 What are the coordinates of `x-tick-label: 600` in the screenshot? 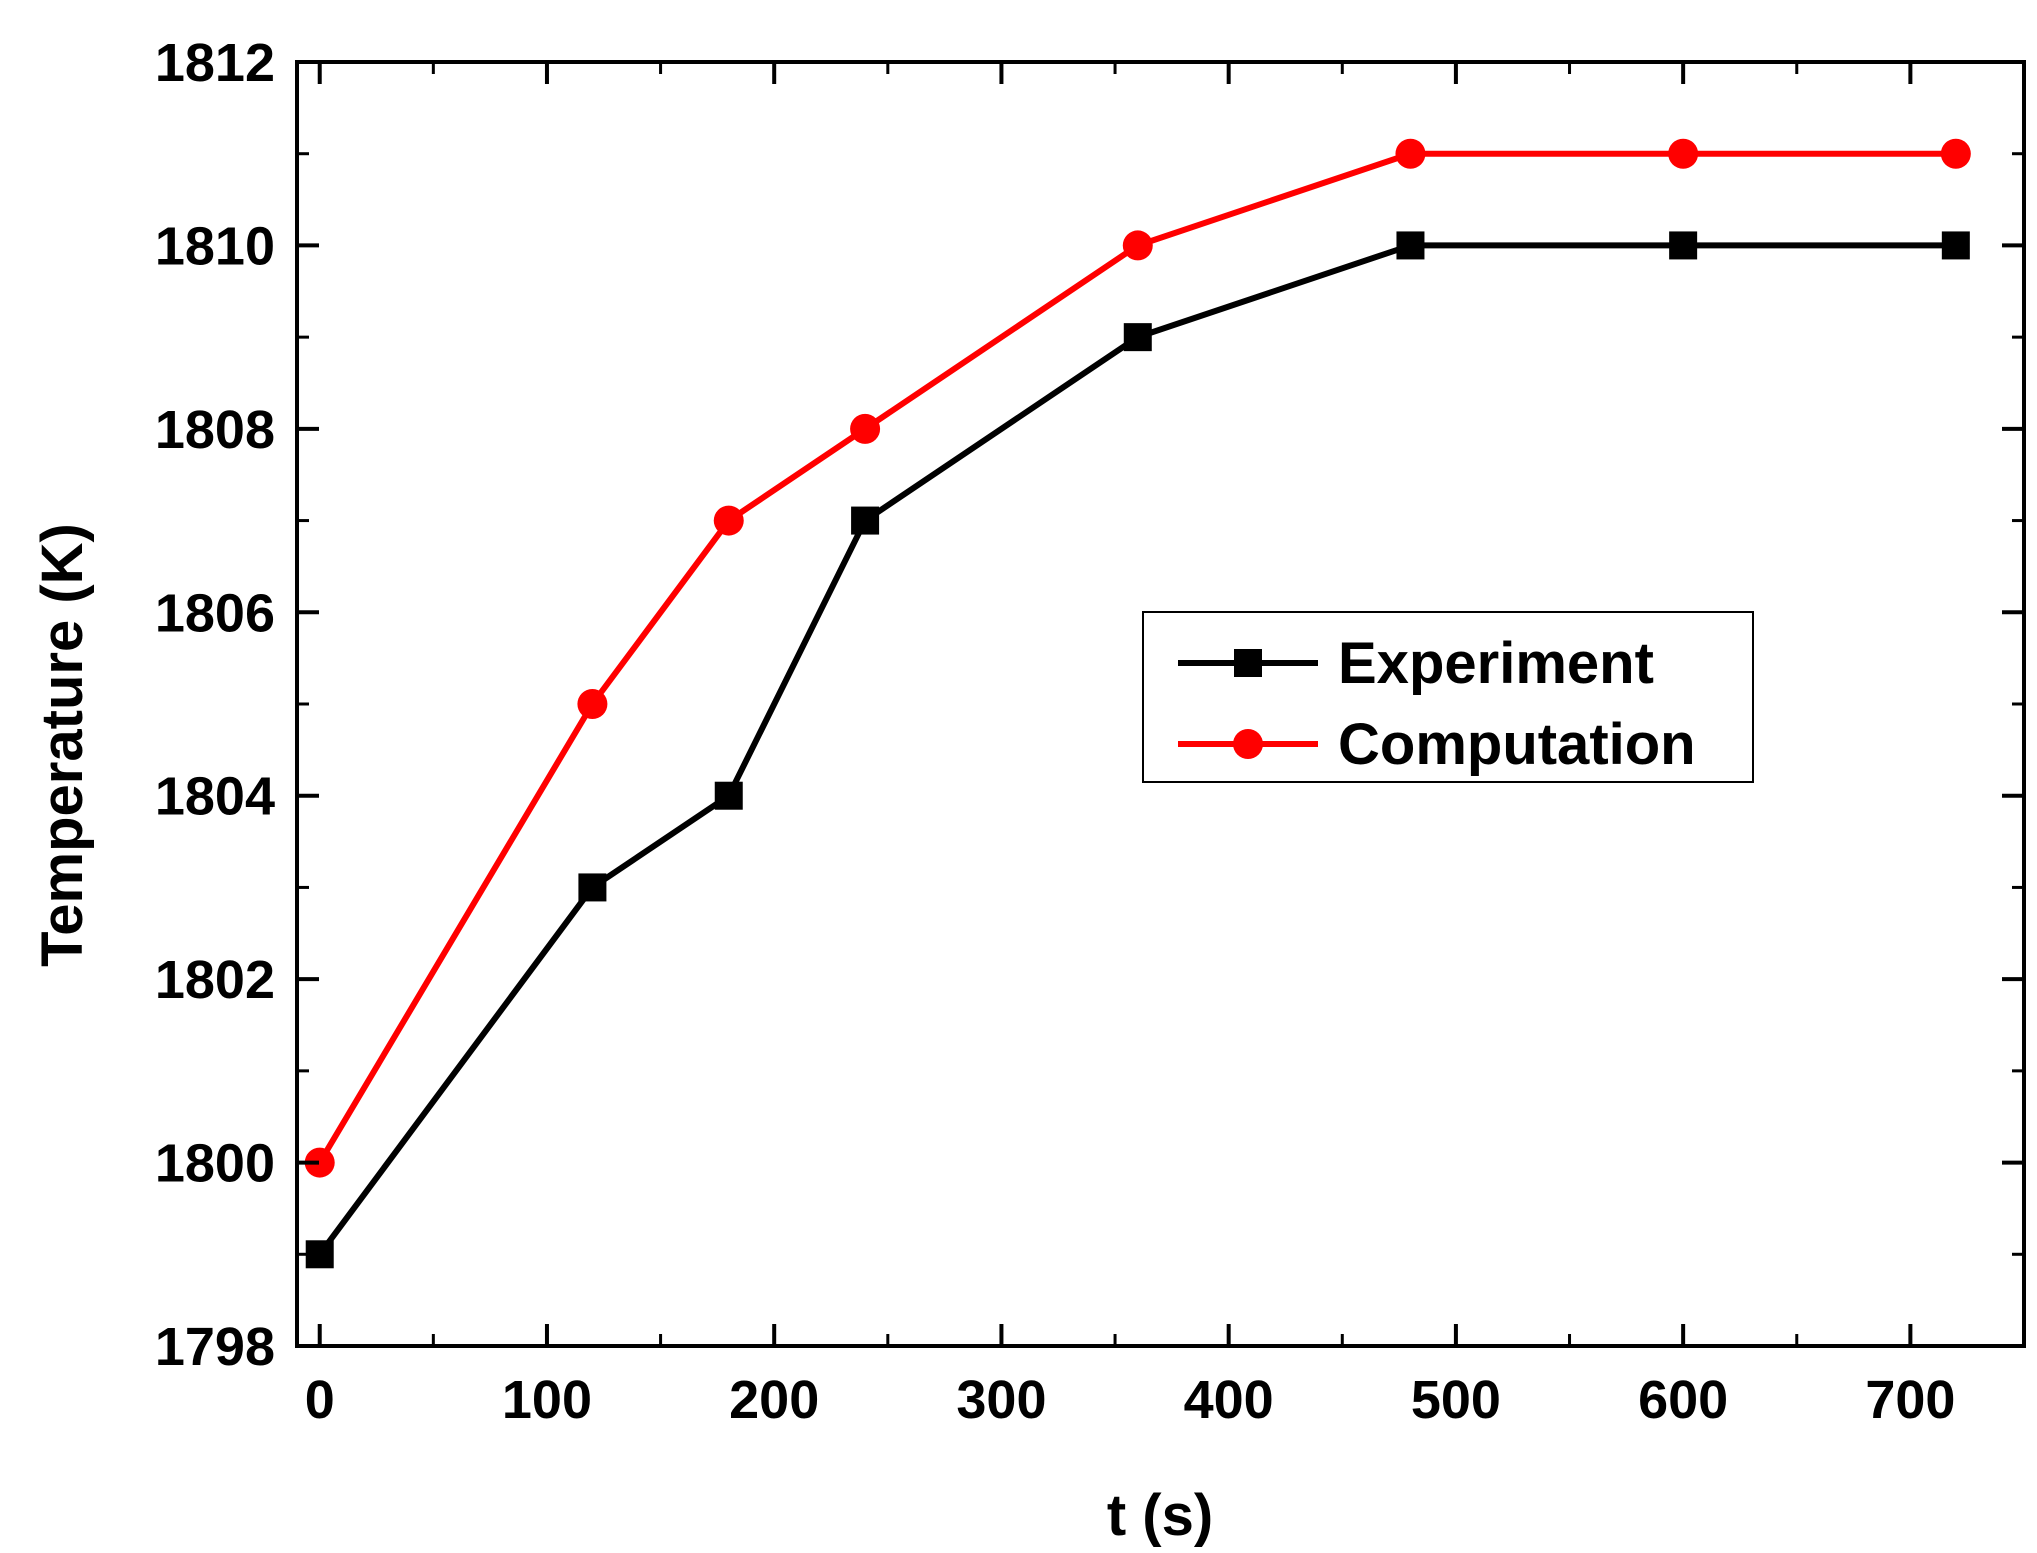 It's located at (1683, 1400).